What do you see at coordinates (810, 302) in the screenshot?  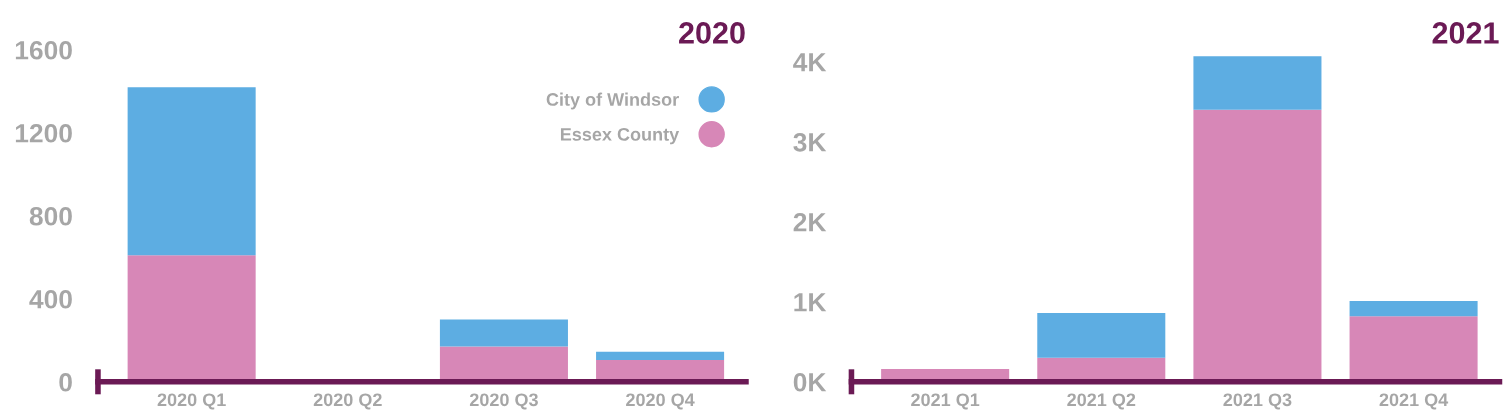 I see `y-tick-label: 1K` at bounding box center [810, 302].